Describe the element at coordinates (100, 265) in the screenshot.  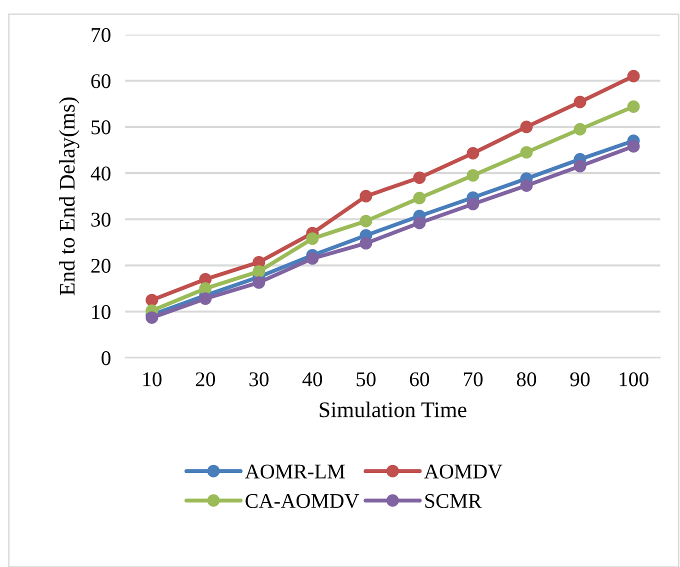
I see `y-tick-label: 20` at that location.